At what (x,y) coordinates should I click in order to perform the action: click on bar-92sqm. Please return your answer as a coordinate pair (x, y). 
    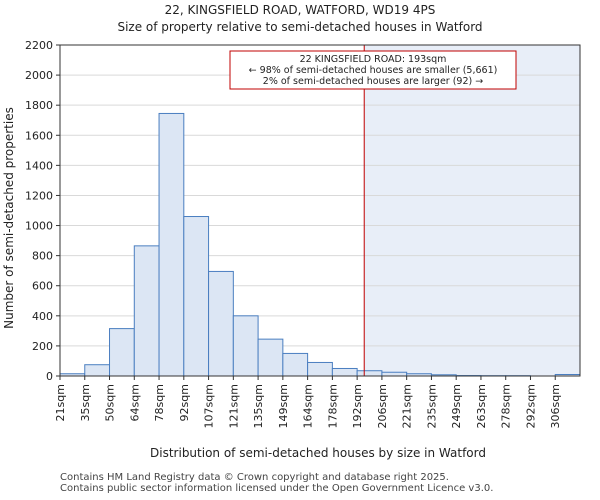
    Looking at the image, I should click on (196, 296).